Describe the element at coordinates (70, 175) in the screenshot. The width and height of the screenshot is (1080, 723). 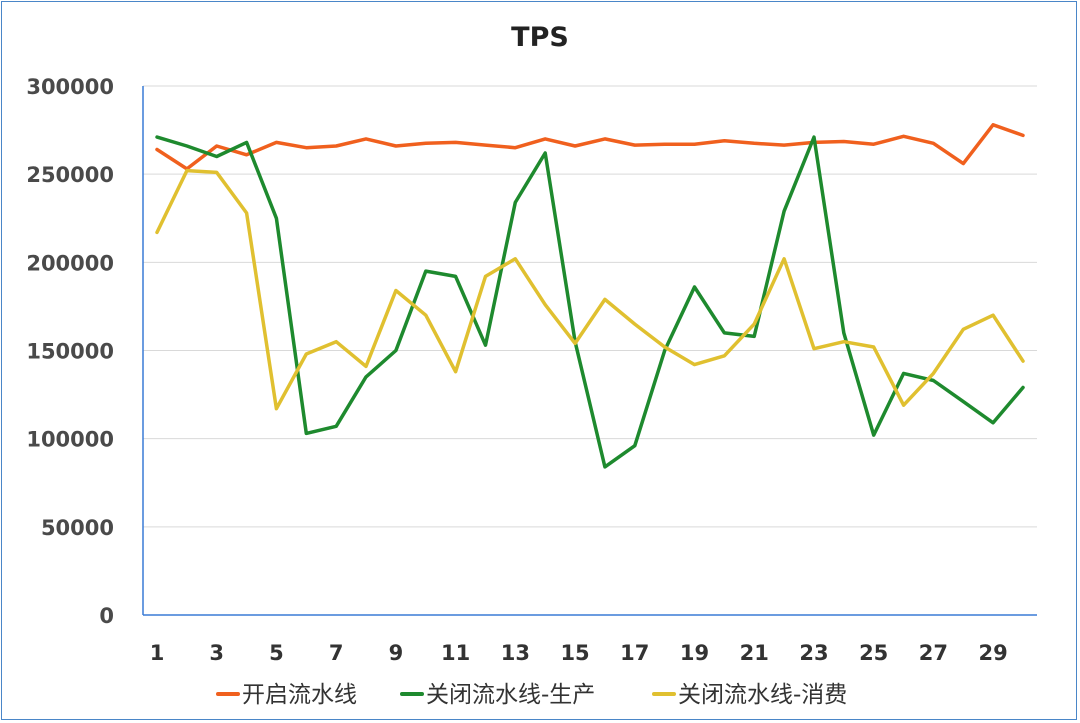
I see `y-tick-label: 250000` at that location.